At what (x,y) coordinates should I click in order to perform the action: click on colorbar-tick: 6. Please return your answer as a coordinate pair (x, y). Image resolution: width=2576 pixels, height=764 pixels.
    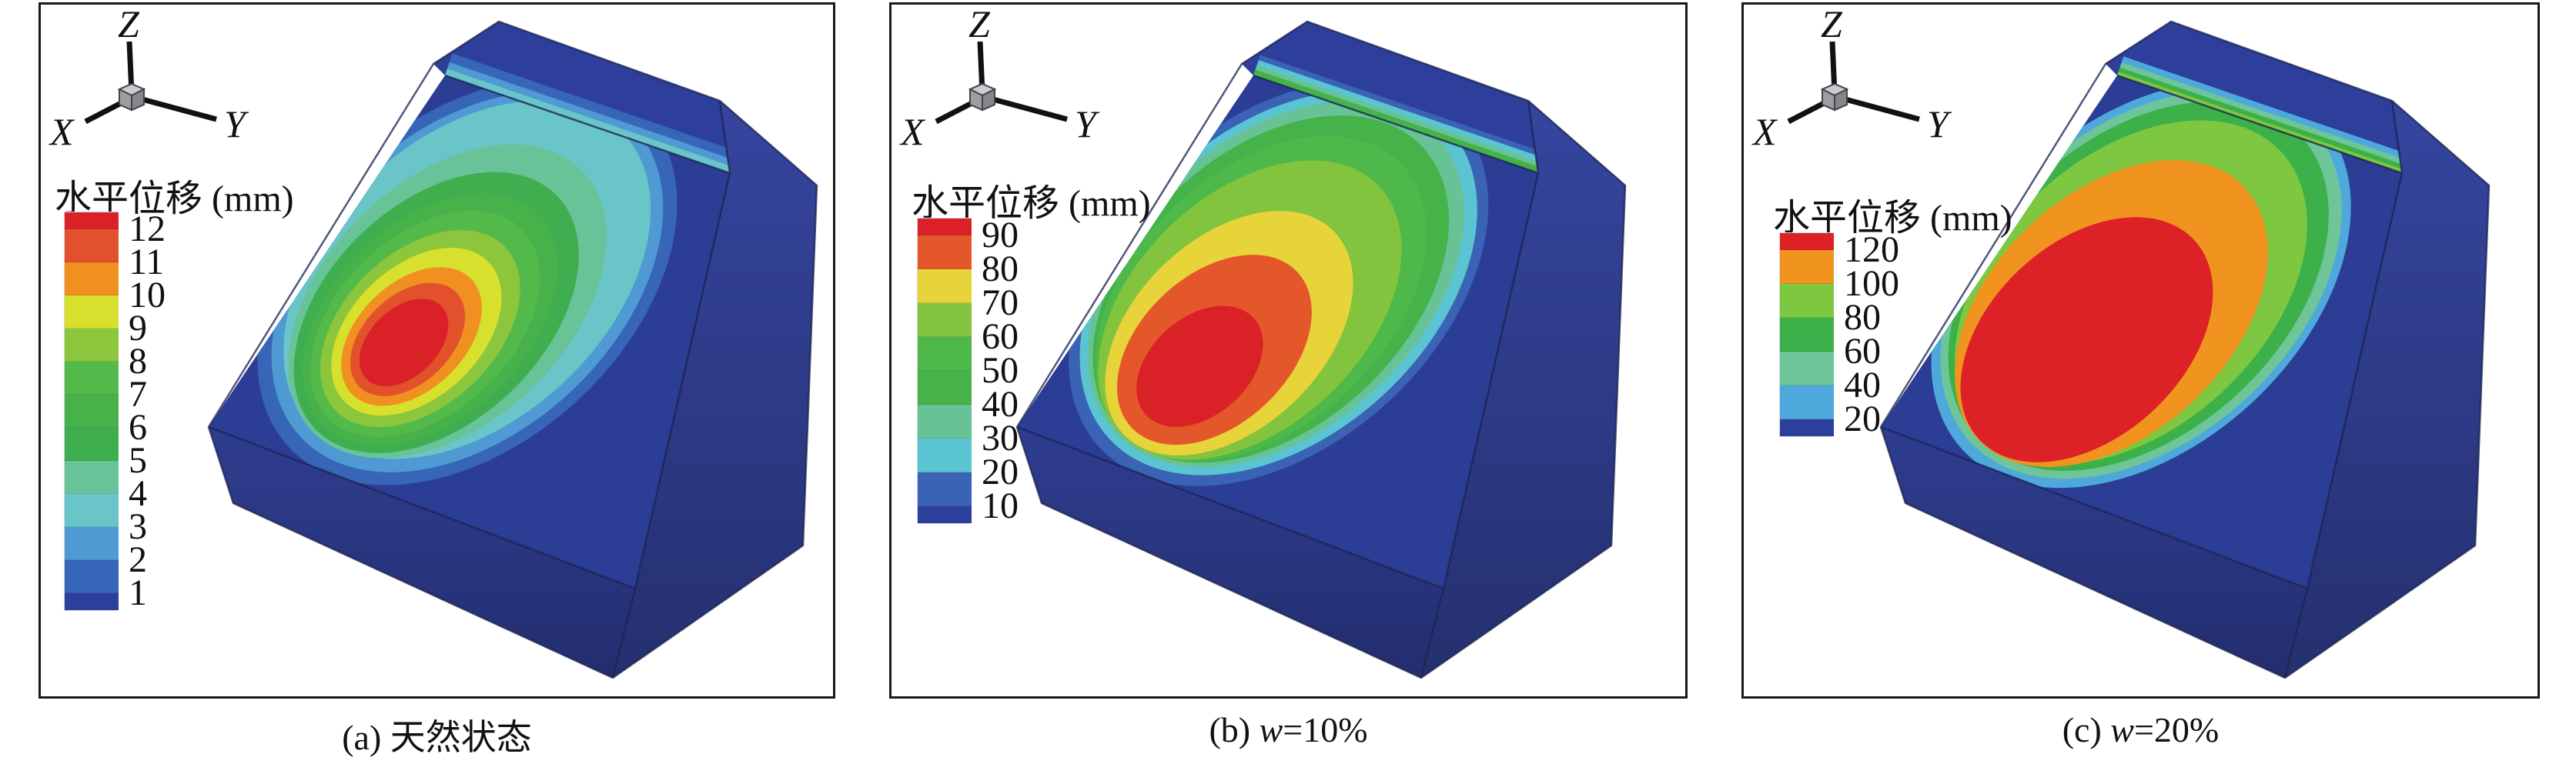
    Looking at the image, I should click on (138, 428).